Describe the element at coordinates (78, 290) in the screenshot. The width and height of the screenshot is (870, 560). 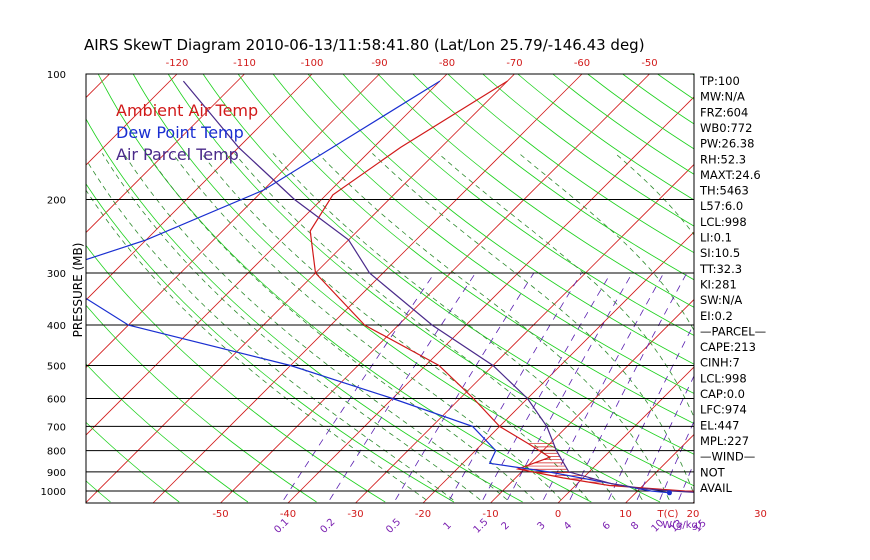
I see `y-axis-label: PRESSURE (MB)` at that location.